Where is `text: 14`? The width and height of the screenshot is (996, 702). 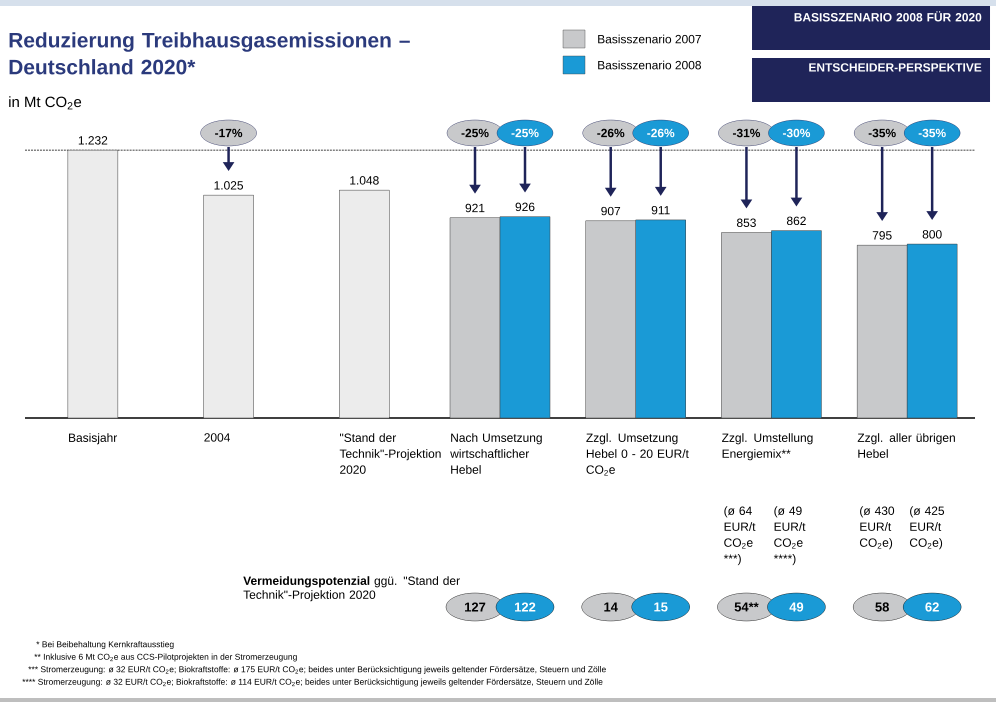 text: 14 is located at coordinates (611, 607).